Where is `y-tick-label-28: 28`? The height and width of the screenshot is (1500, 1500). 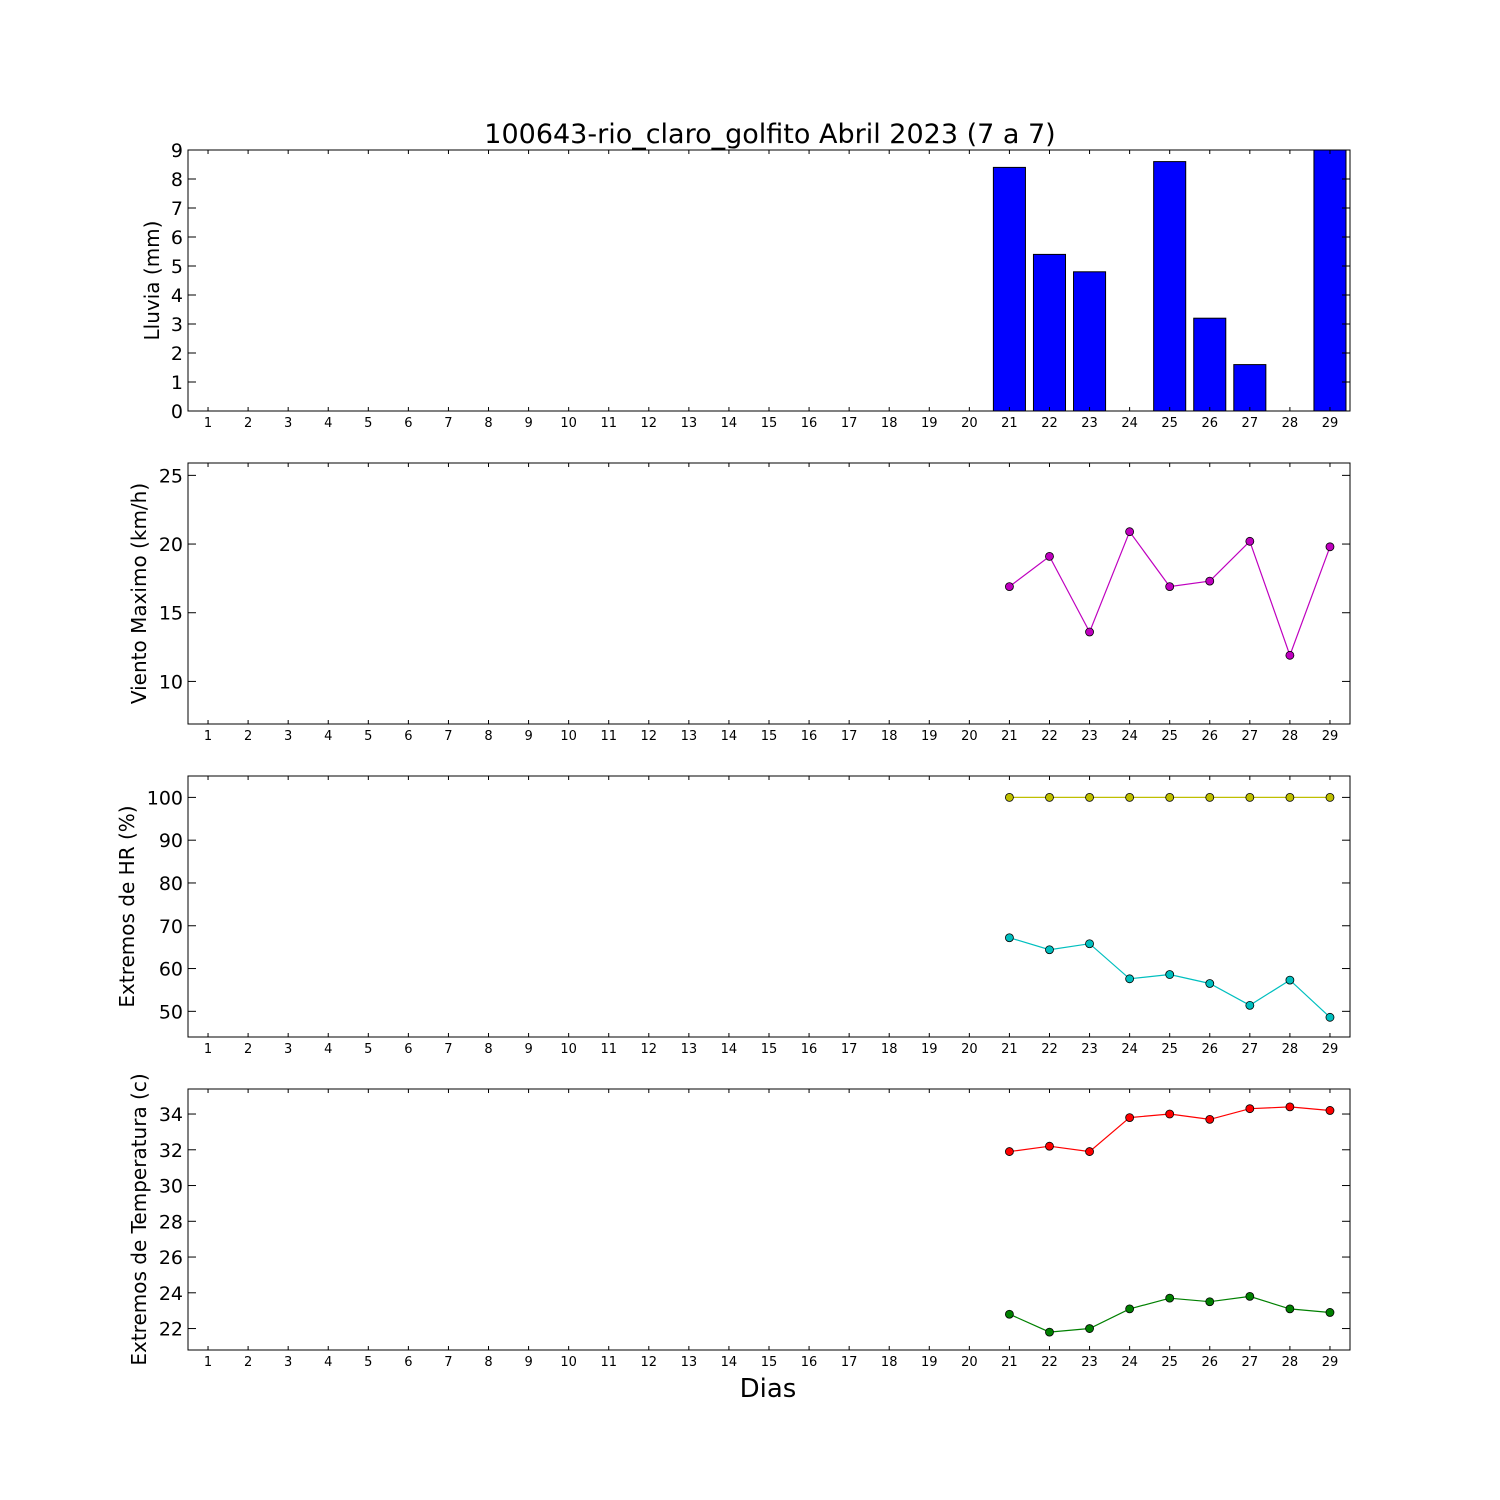
y-tick-label-28: 28 is located at coordinates (171, 1222).